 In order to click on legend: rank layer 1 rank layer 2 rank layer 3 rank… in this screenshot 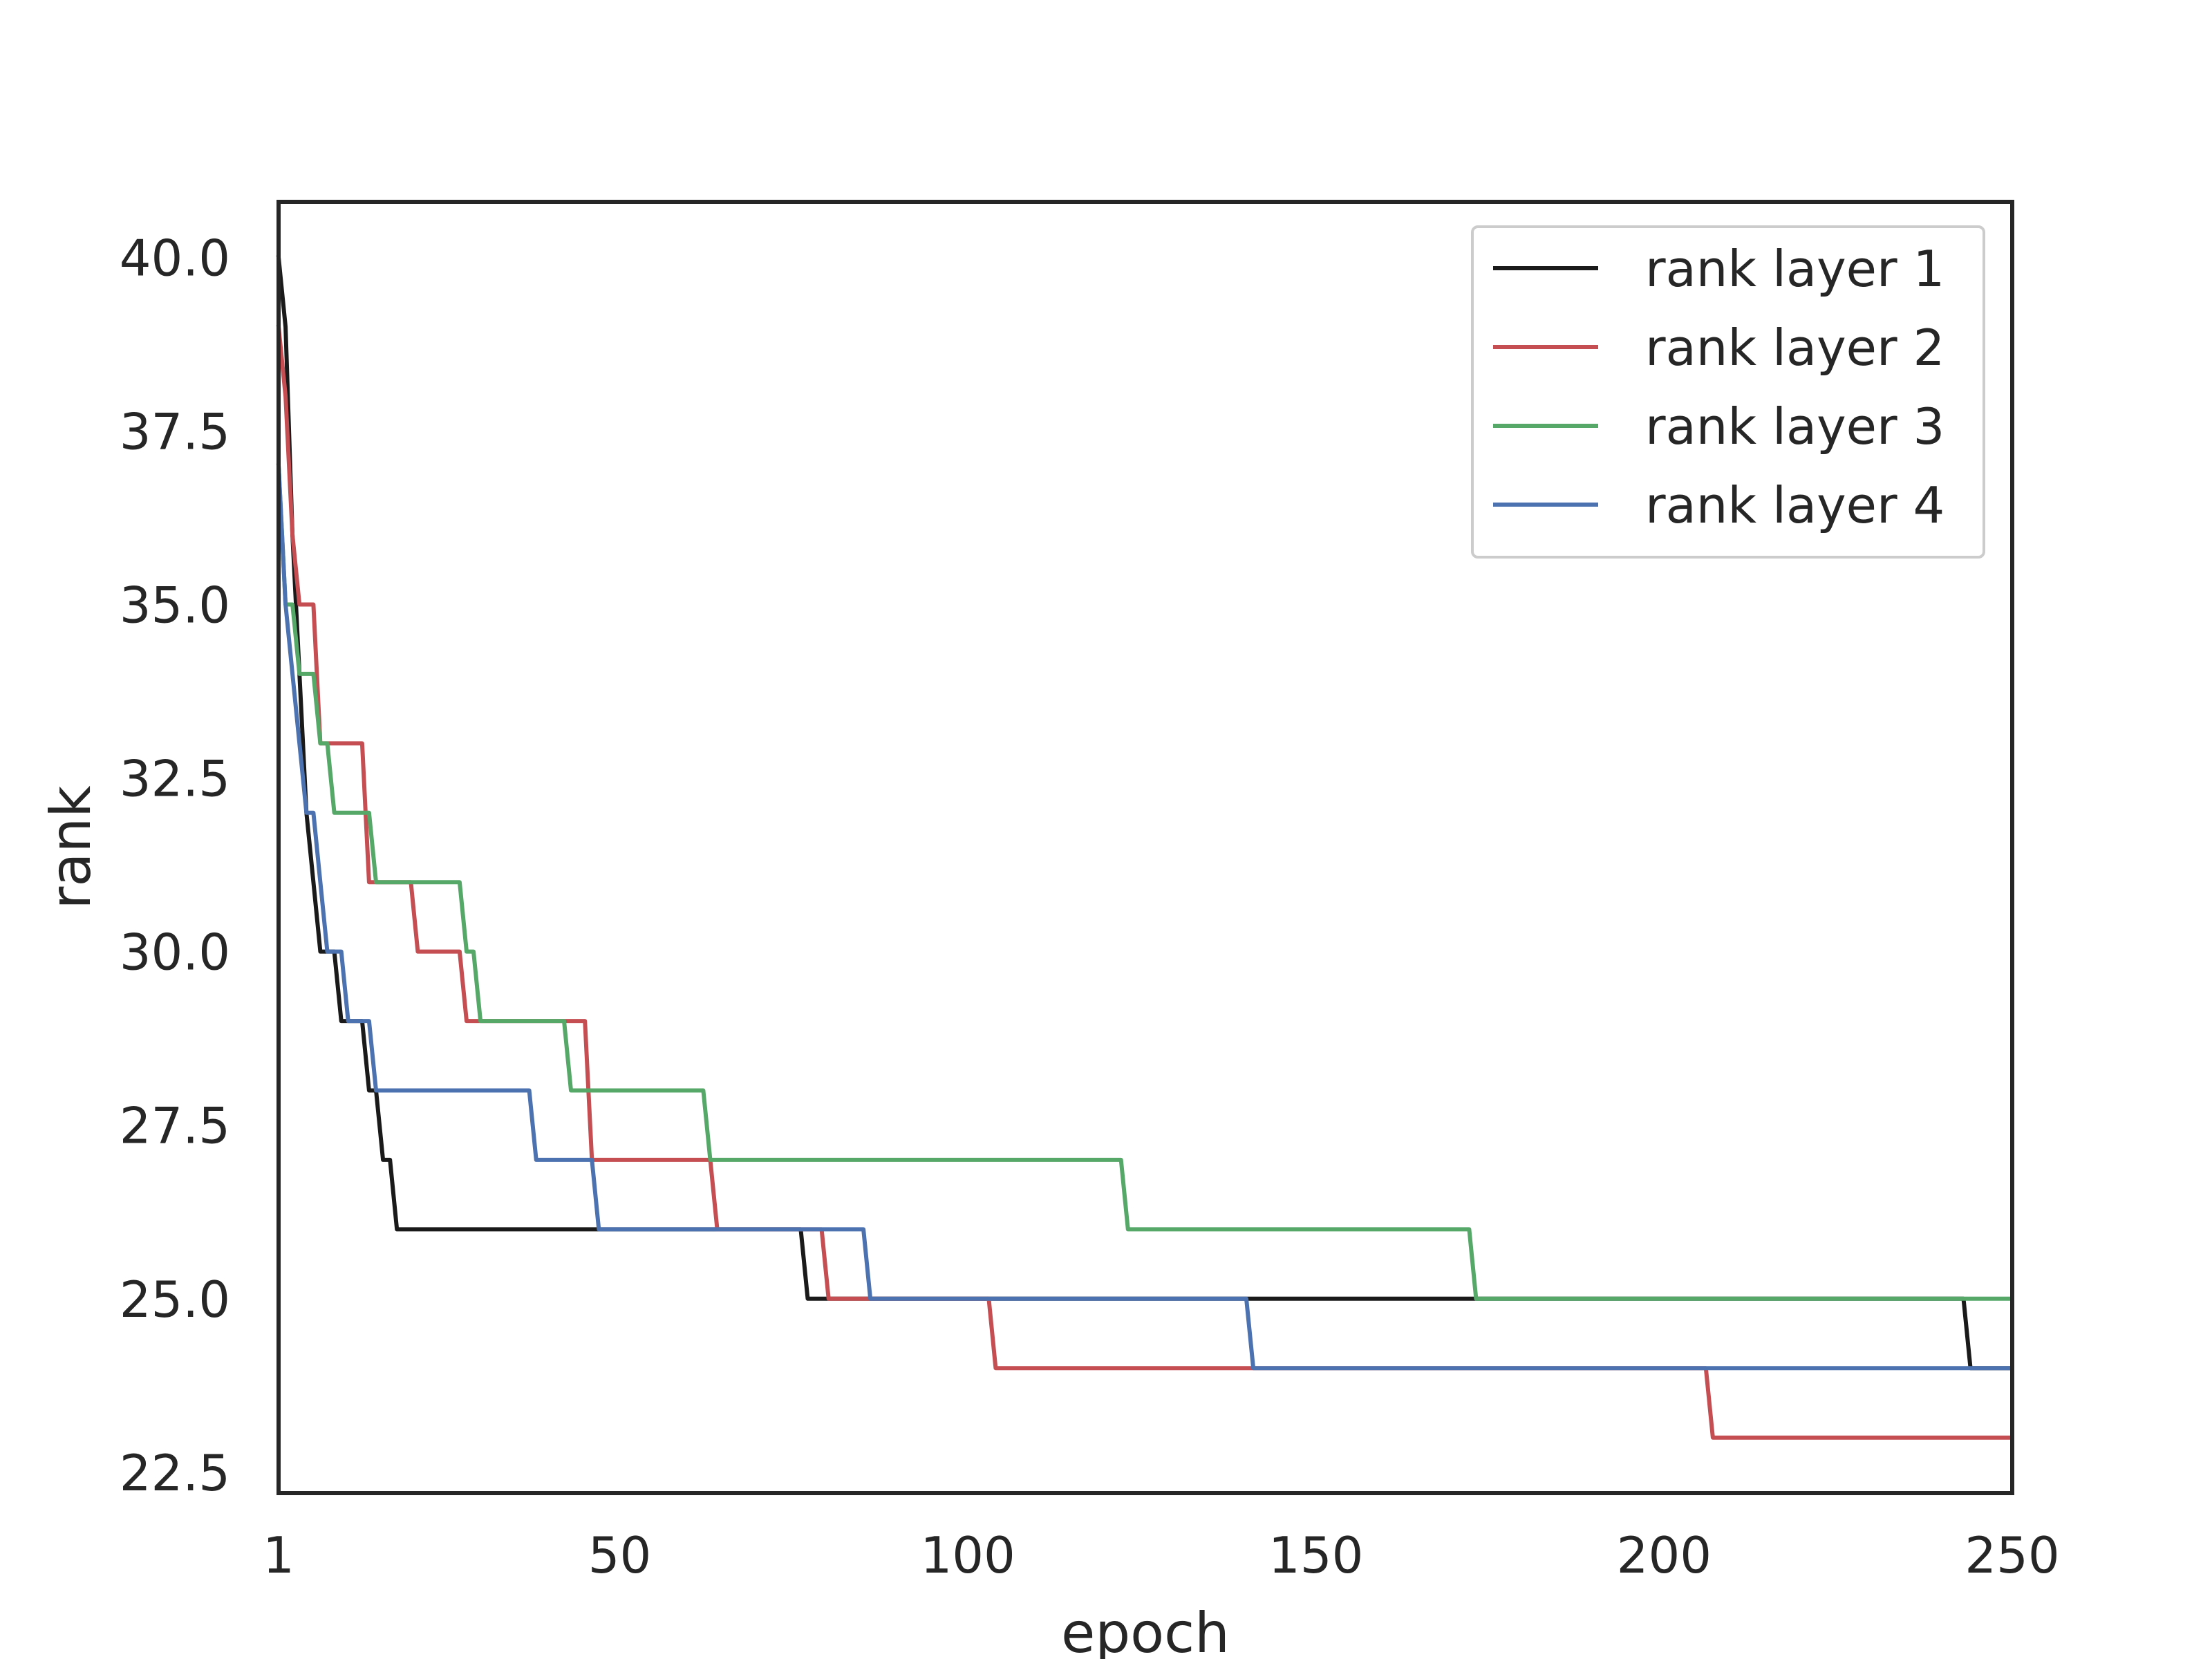, I will do `click(1728, 392)`.